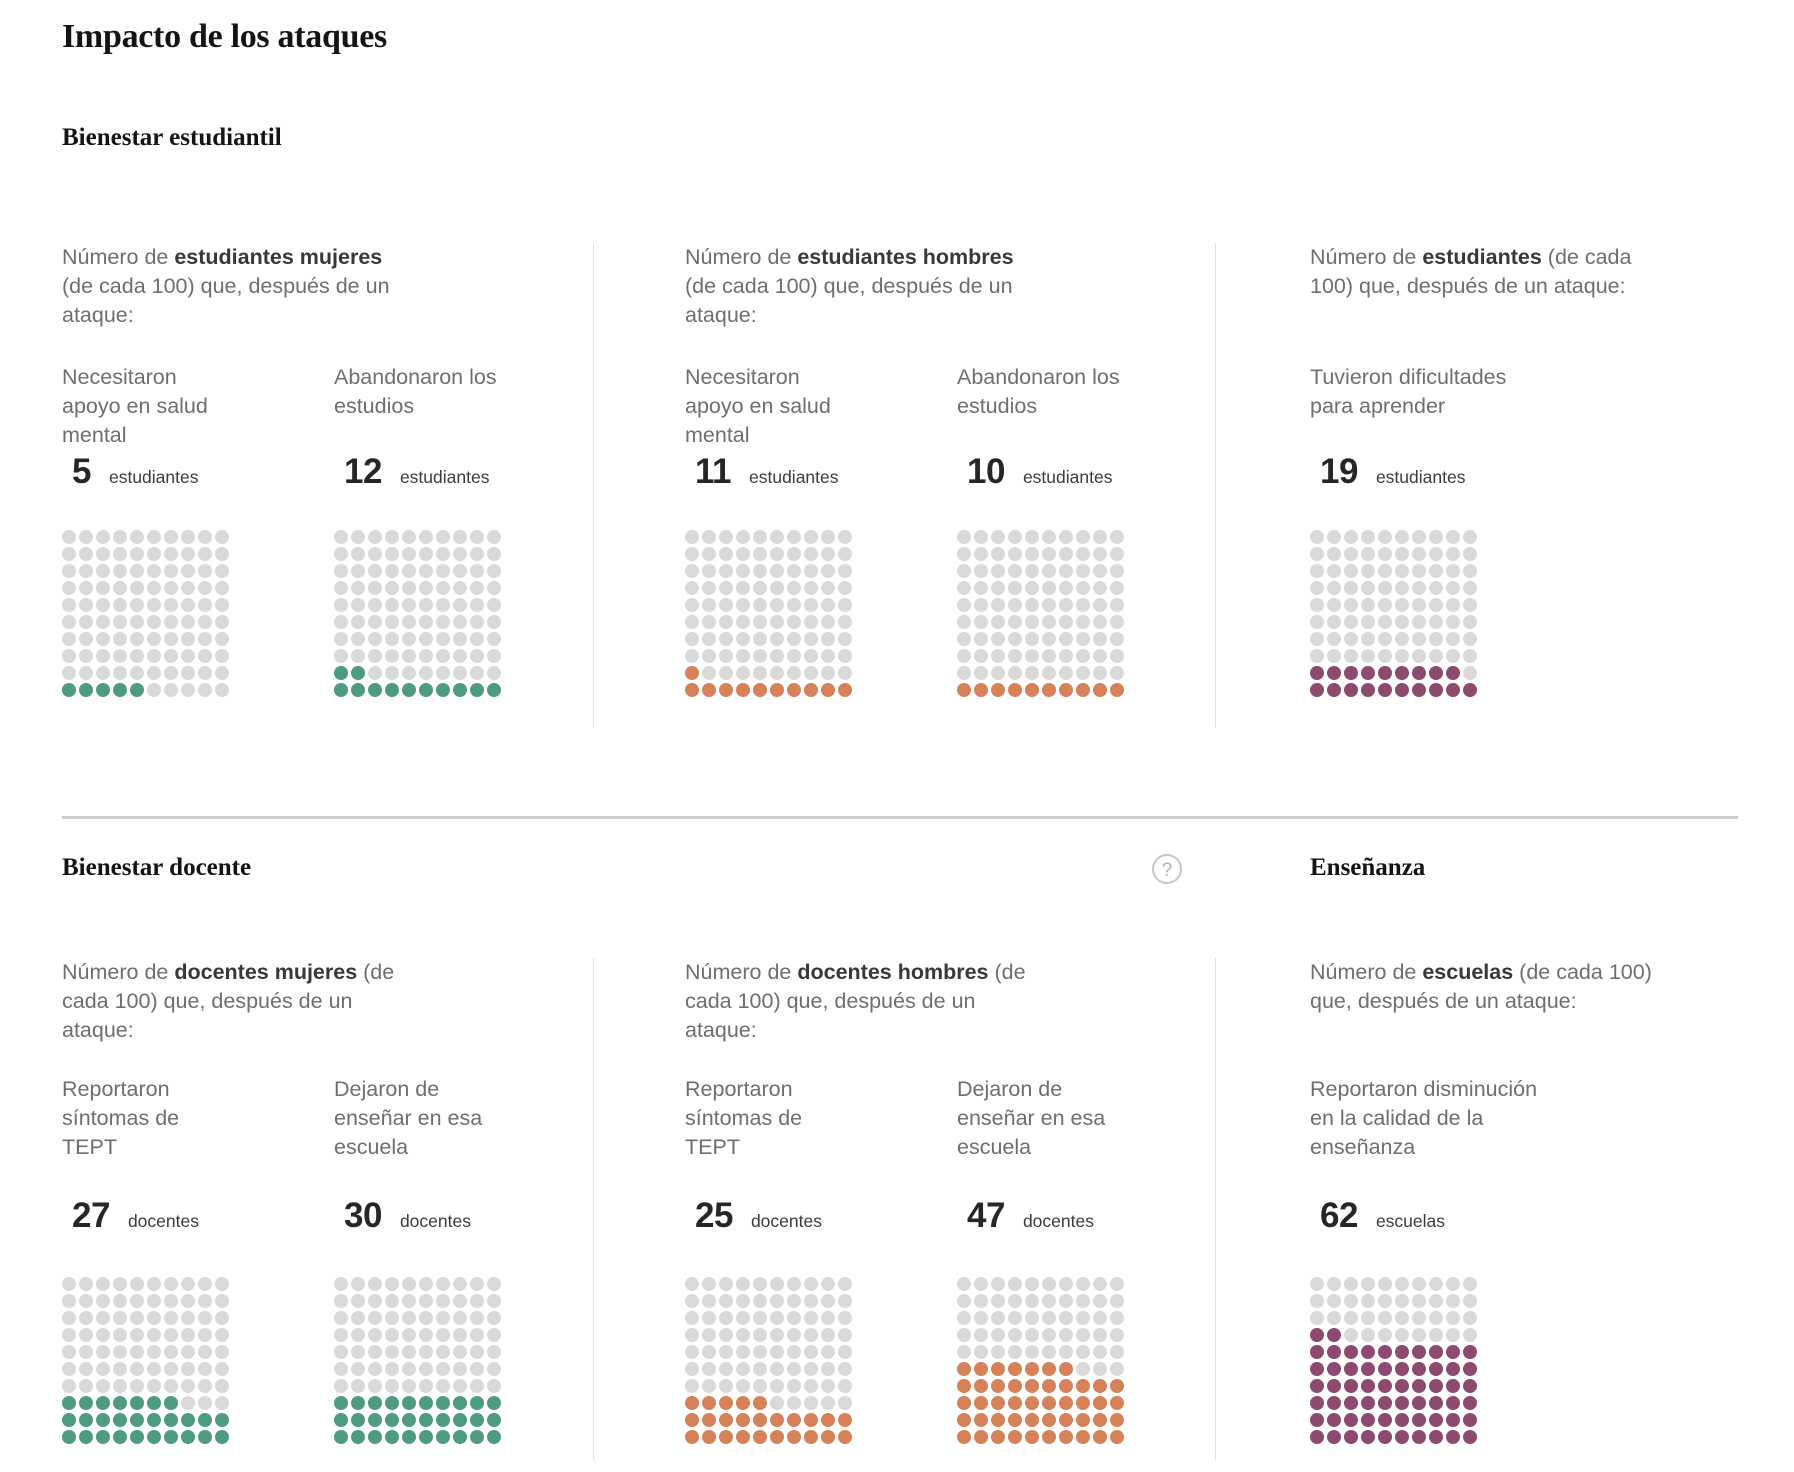 The height and width of the screenshot is (1472, 1794). Describe the element at coordinates (118, 257) in the screenshot. I see `intro-text: Número de` at that location.